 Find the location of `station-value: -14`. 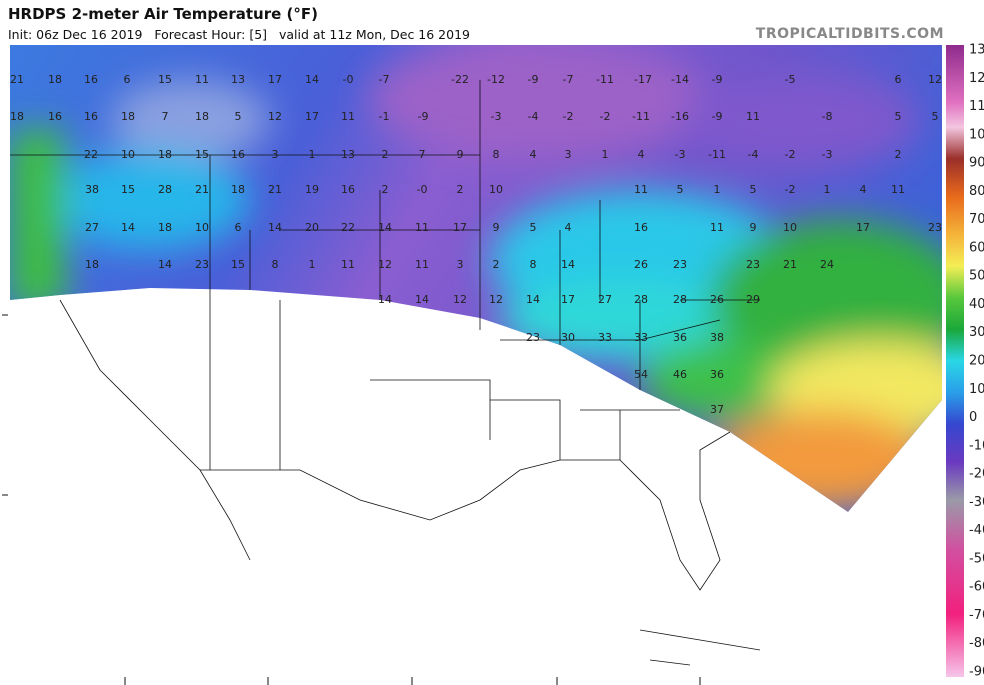

station-value: -14 is located at coordinates (680, 79).